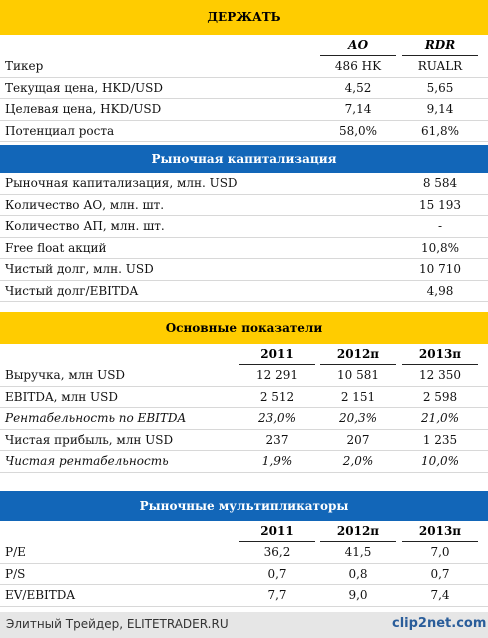 The width and height of the screenshot is (488, 638). What do you see at coordinates (84, 87) in the screenshot?
I see `row-label: Текущая цена, HKD/USD` at bounding box center [84, 87].